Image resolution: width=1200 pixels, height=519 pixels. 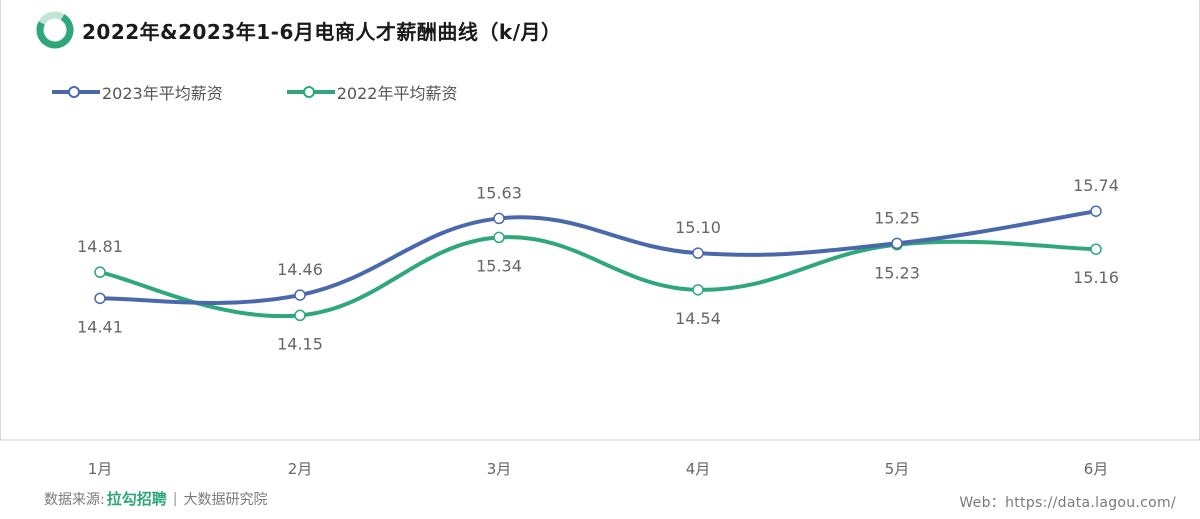 I want to click on source-brand: 拉勾招聘, so click(x=137, y=498).